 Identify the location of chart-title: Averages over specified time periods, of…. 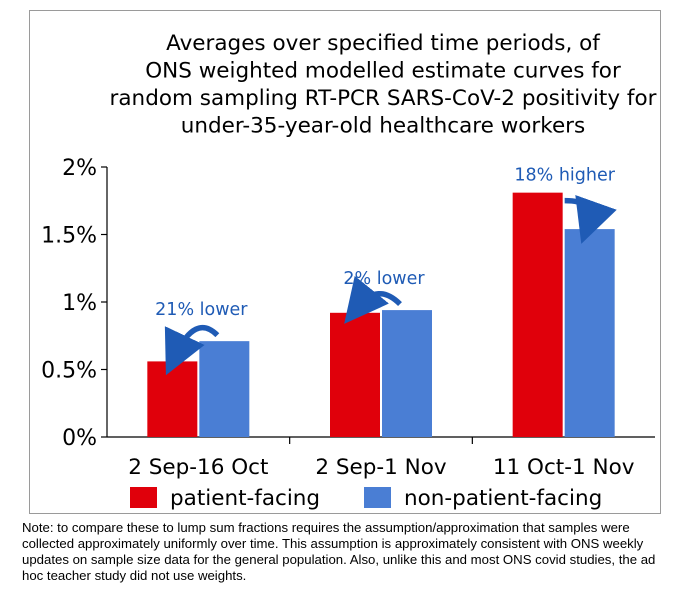
(383, 85).